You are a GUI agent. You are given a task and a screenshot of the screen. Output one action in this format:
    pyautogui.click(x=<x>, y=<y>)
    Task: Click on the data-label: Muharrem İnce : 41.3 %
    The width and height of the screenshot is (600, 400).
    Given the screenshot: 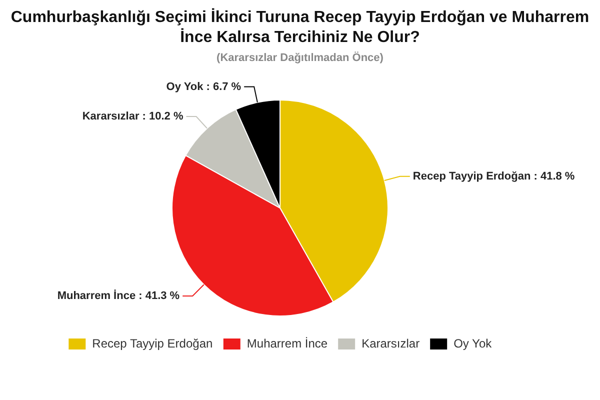 What is the action you would take?
    pyautogui.click(x=118, y=295)
    